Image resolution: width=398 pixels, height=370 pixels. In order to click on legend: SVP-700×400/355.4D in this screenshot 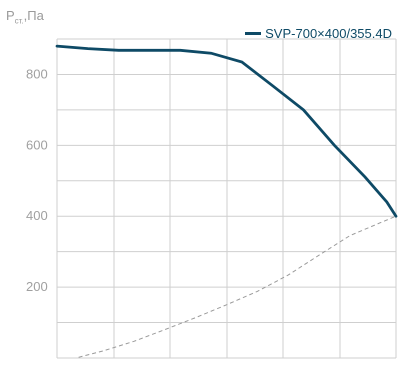, I will do `click(318, 33)`.